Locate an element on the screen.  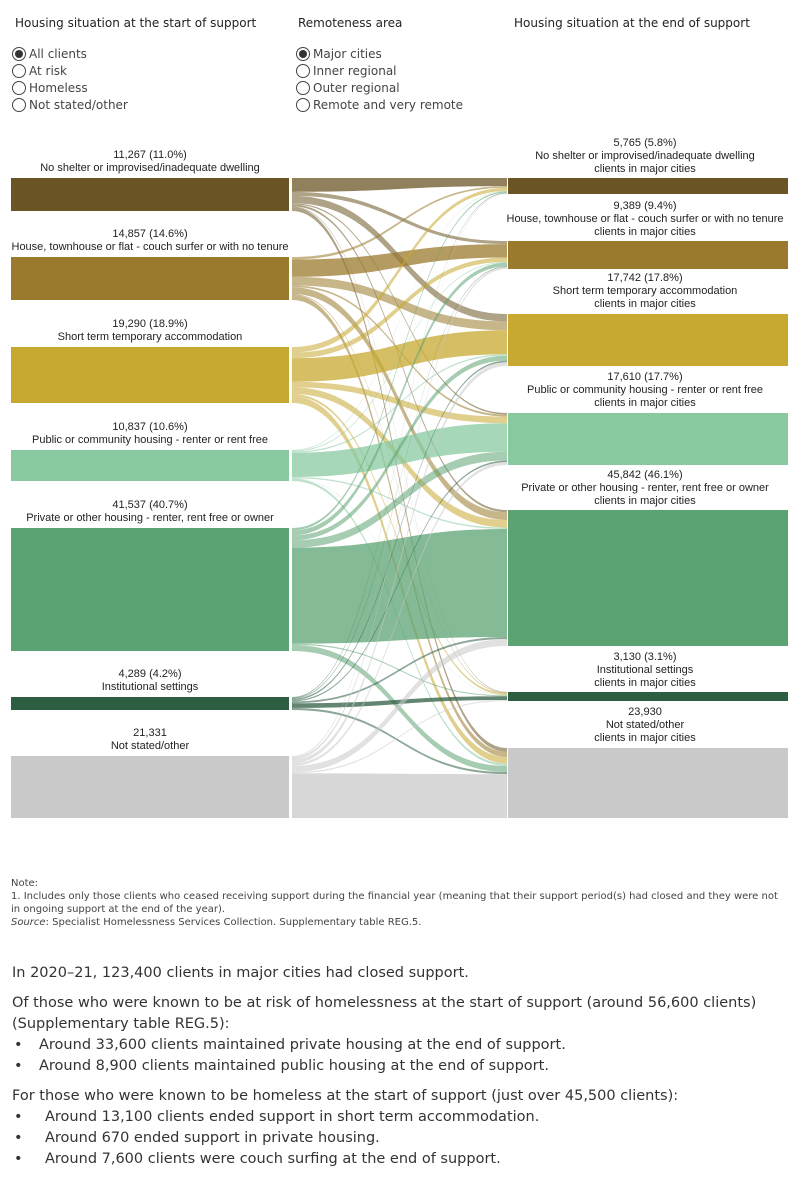
end-header: Housing situation at the end of support is located at coordinates (632, 23).